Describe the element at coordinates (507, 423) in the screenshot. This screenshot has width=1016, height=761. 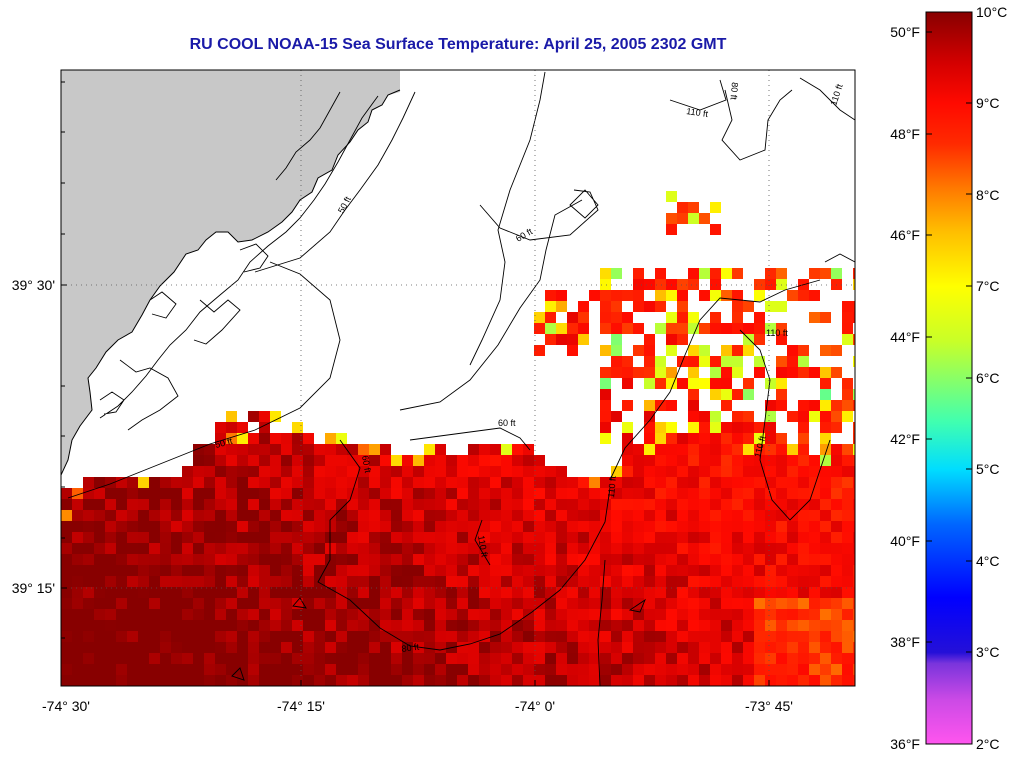
I see `contour-label-60ft: 60 ft` at that location.